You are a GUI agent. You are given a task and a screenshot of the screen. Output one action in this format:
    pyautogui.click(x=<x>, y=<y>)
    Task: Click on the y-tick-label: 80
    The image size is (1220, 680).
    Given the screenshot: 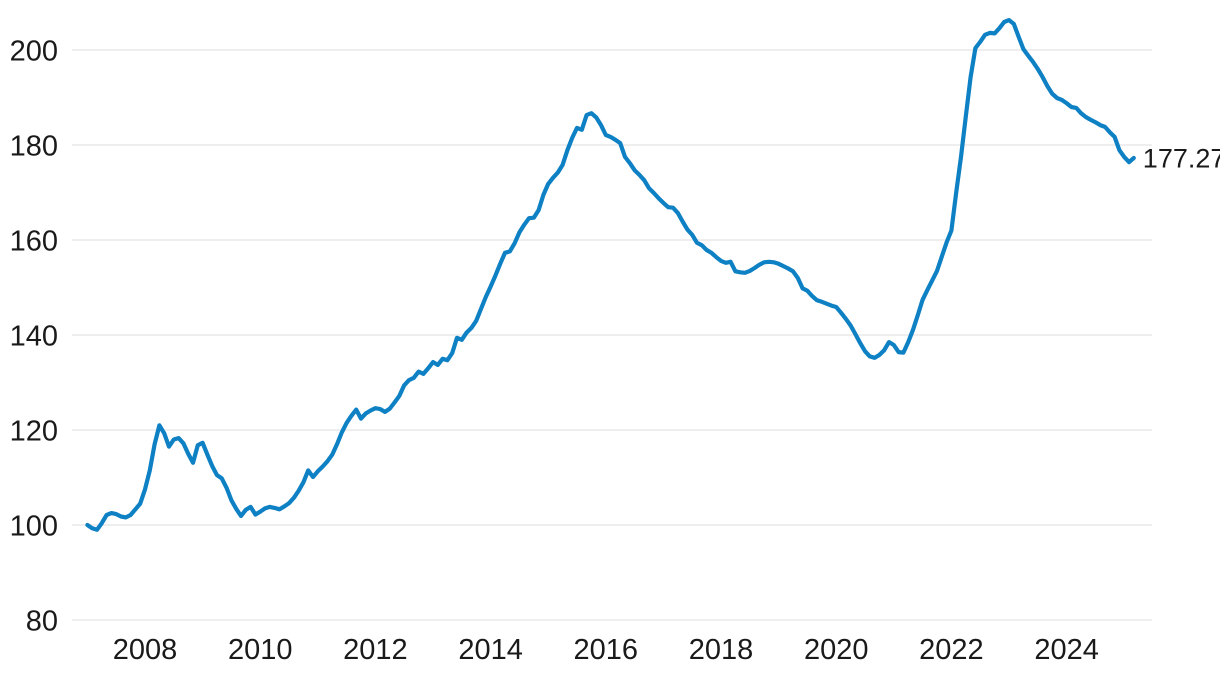 What is the action you would take?
    pyautogui.click(x=42, y=622)
    